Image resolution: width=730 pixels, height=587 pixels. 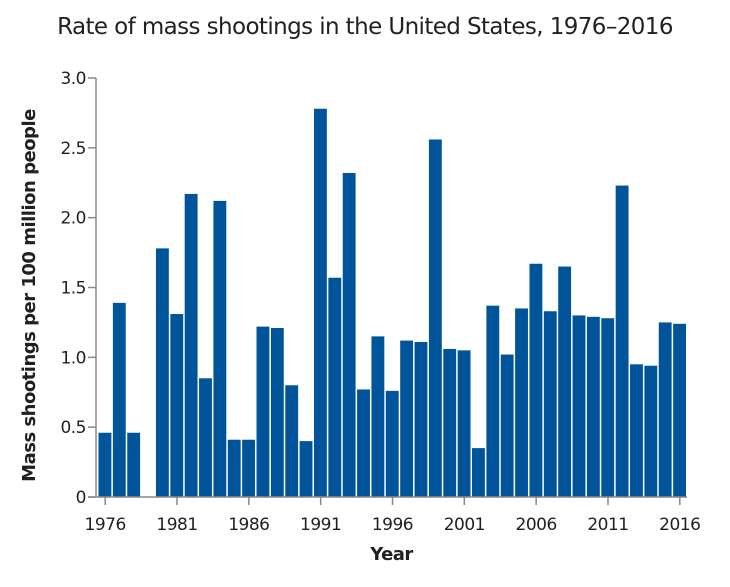 I want to click on bar-1997, so click(x=407, y=418).